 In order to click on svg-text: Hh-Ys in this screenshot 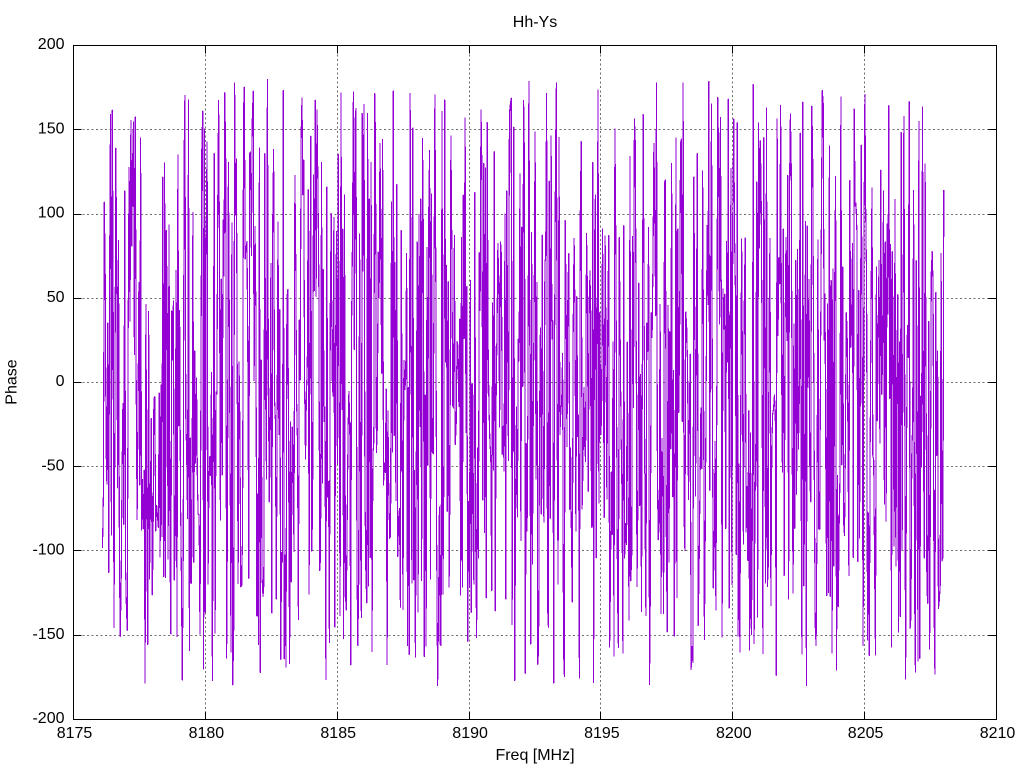, I will do `click(535, 22)`.